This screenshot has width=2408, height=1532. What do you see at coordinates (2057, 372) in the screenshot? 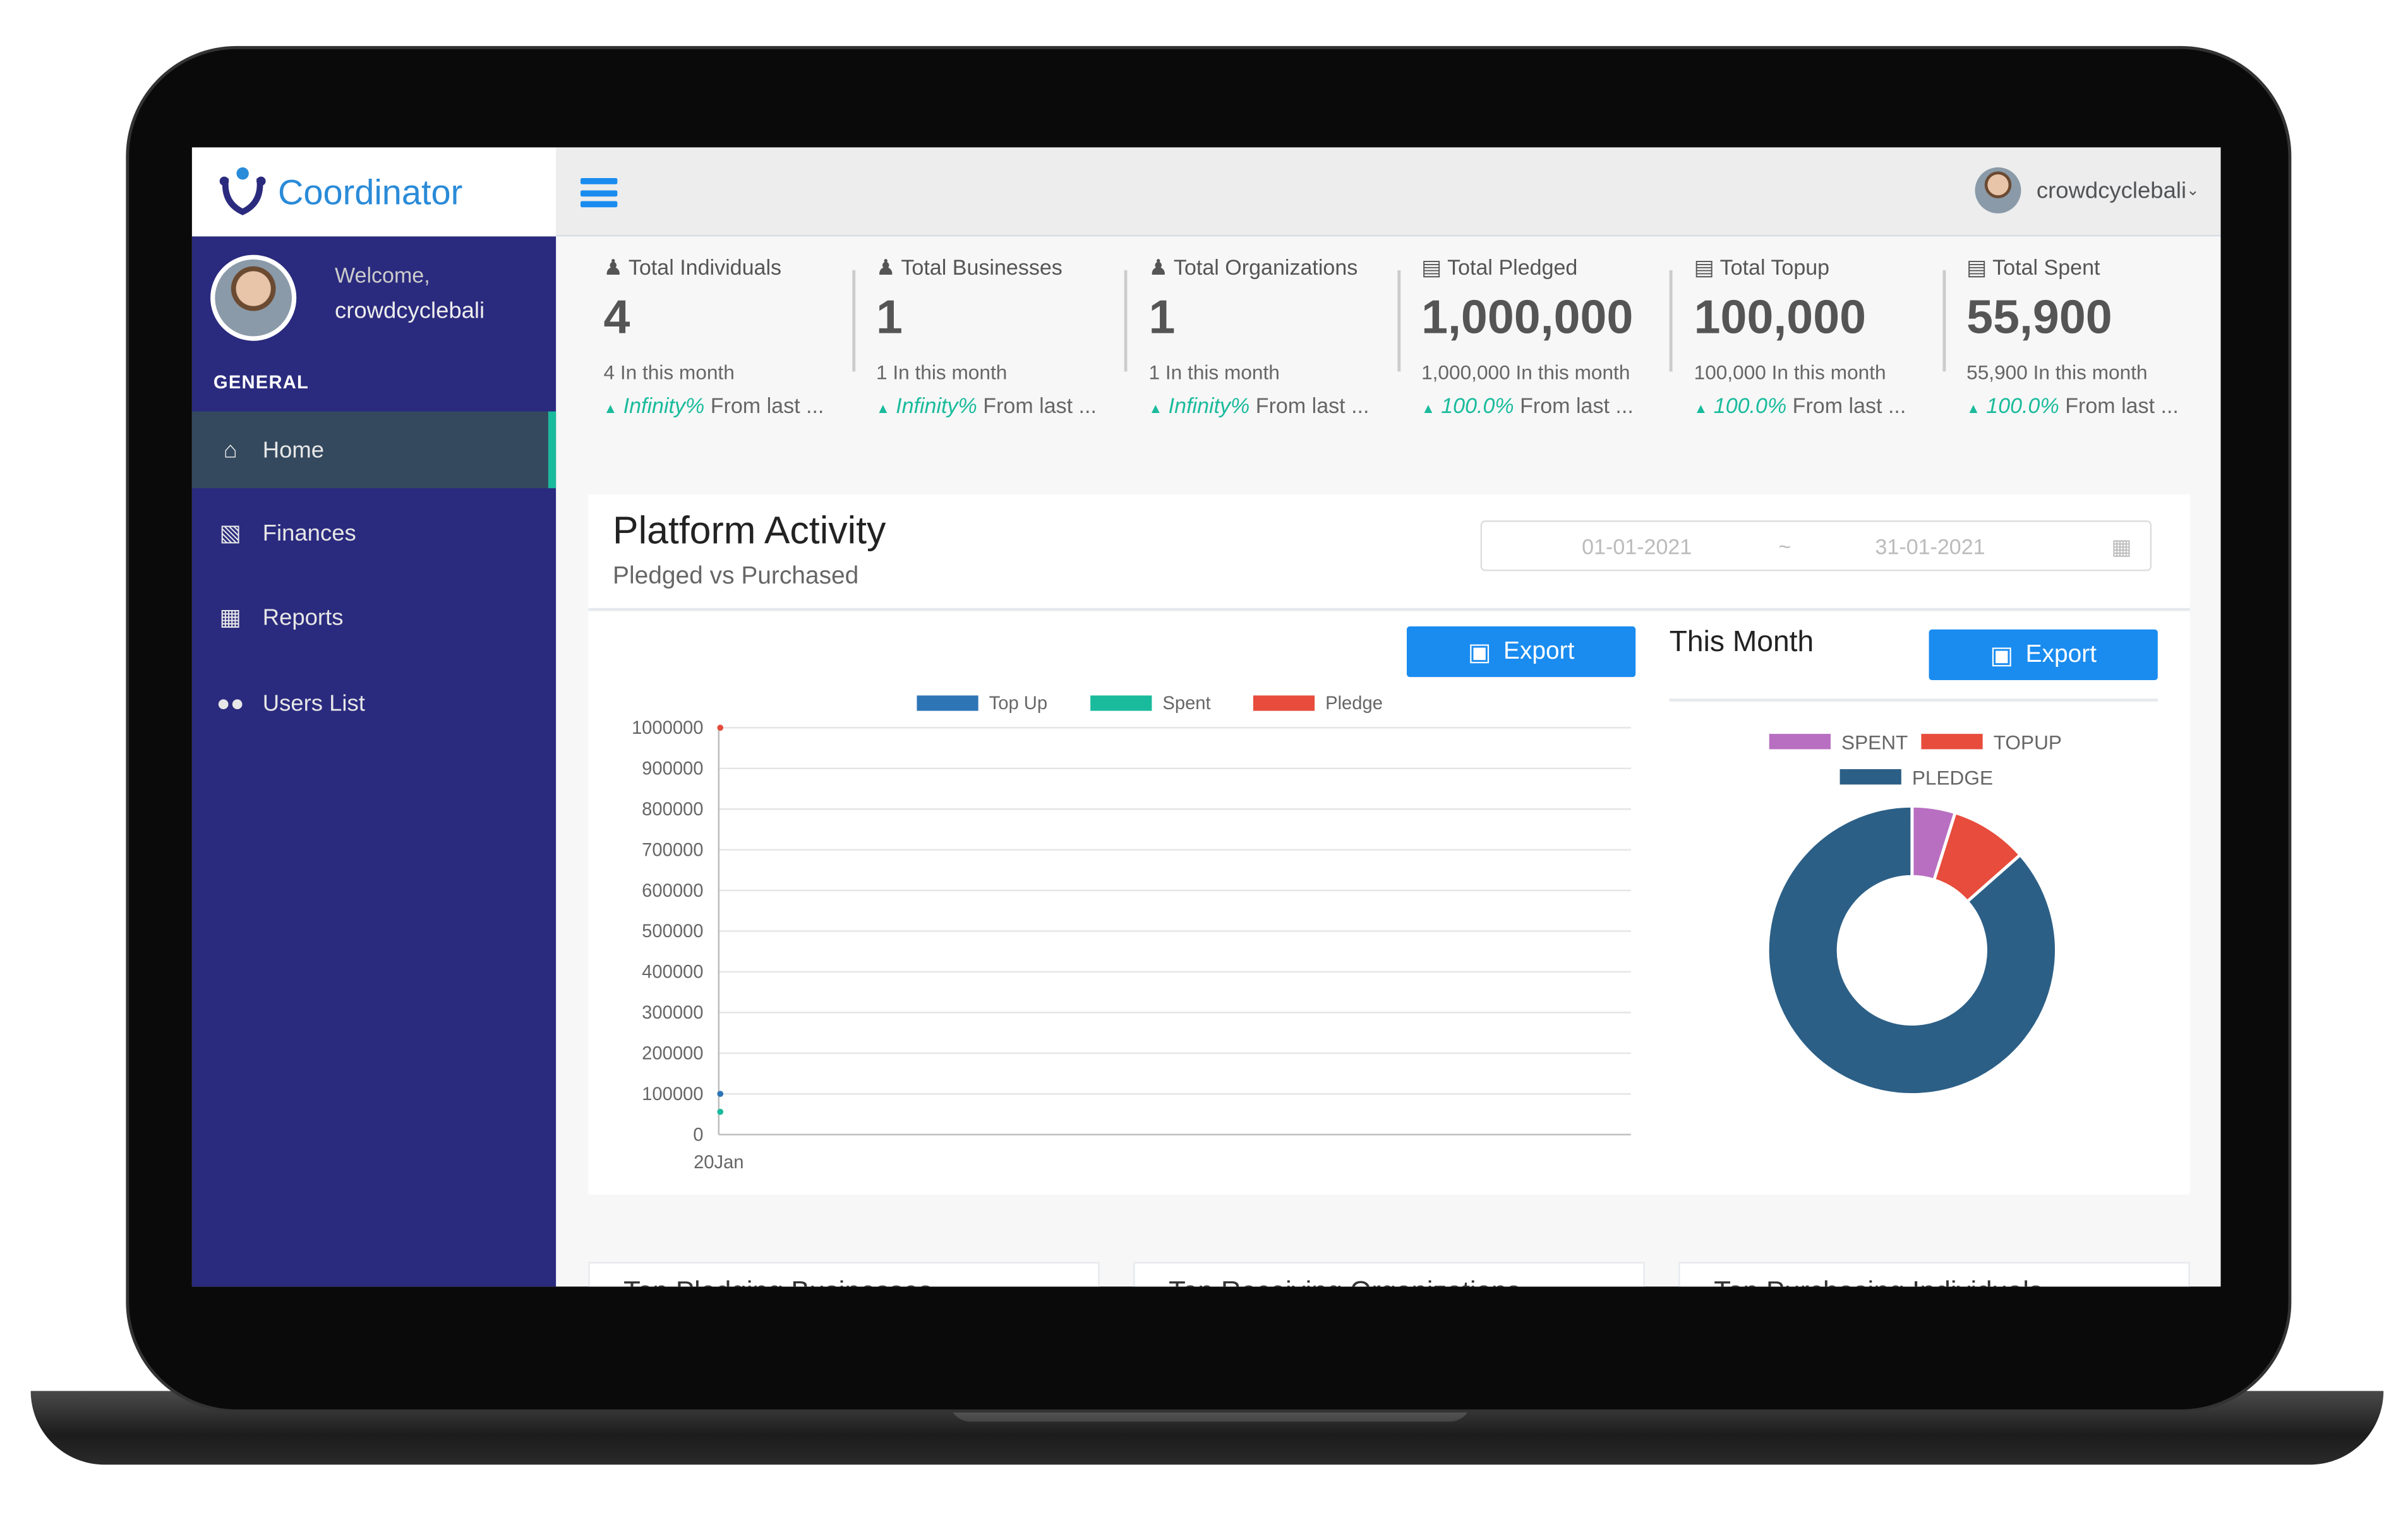
I see `stat-month: 55,900 In this month` at bounding box center [2057, 372].